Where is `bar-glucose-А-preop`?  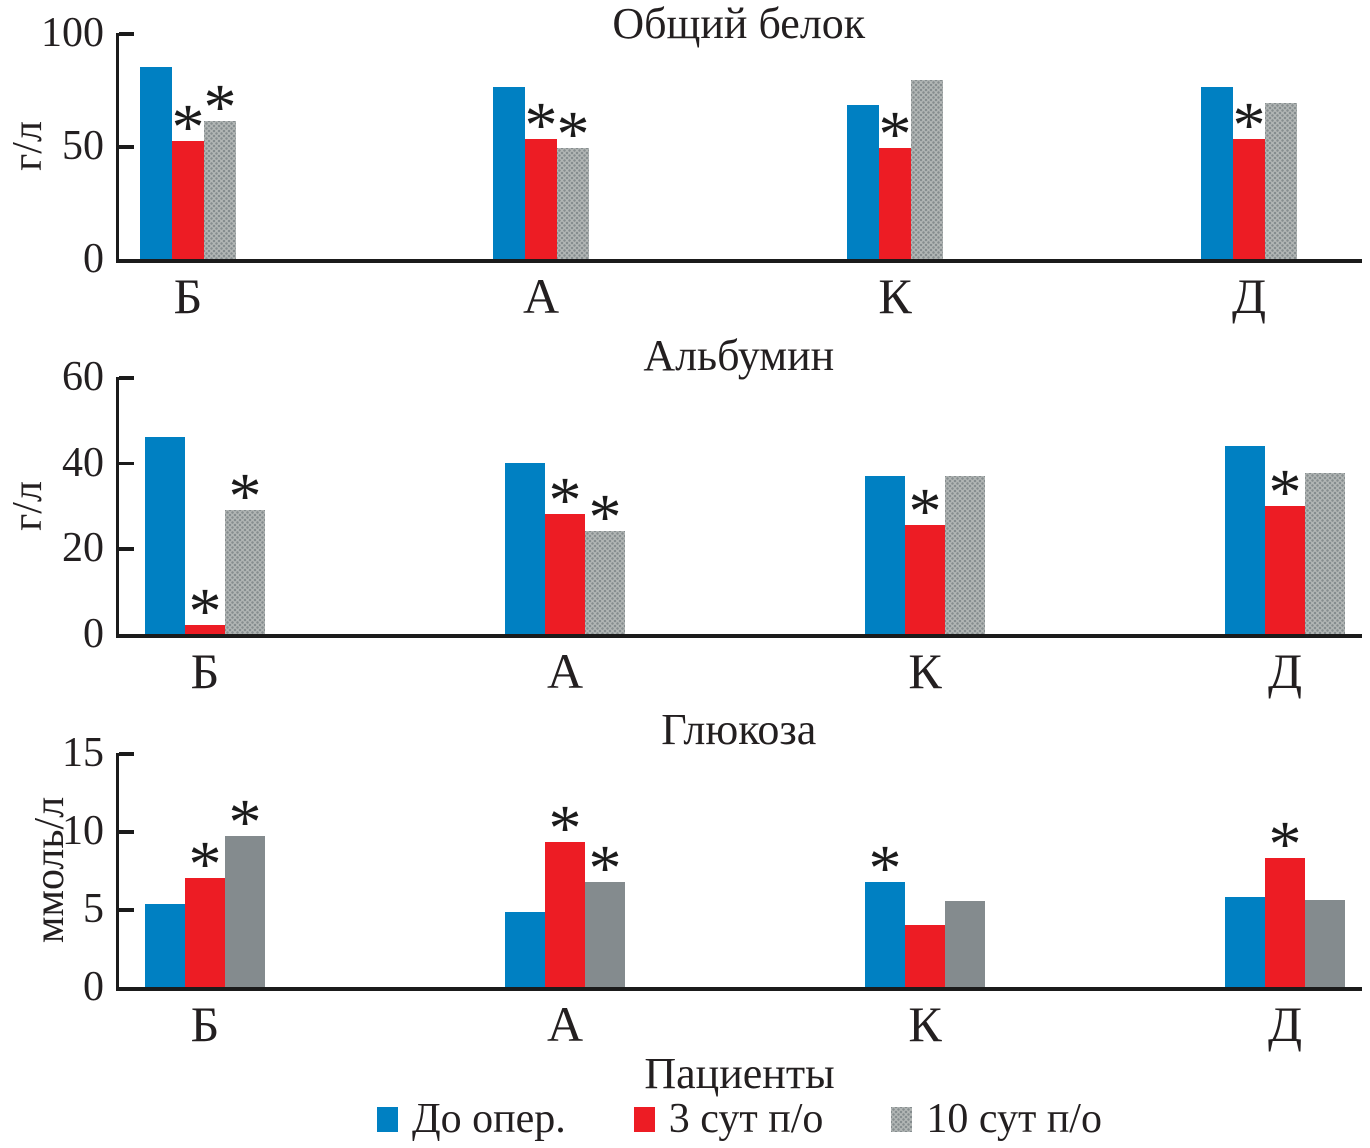 bar-glucose-А-preop is located at coordinates (525, 949).